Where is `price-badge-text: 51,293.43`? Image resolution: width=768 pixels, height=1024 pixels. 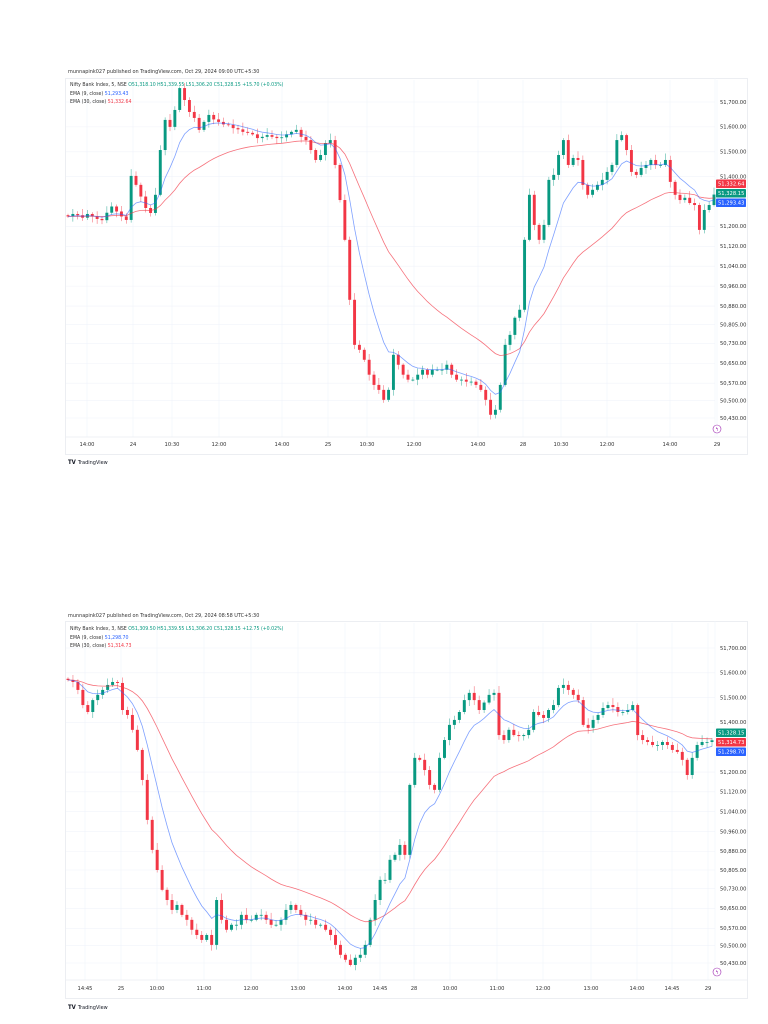 price-badge-text: 51,293.43 is located at coordinates (731, 204).